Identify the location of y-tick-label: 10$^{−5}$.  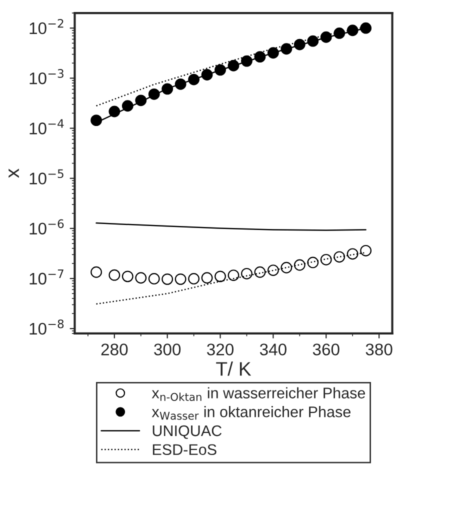
(47, 176).